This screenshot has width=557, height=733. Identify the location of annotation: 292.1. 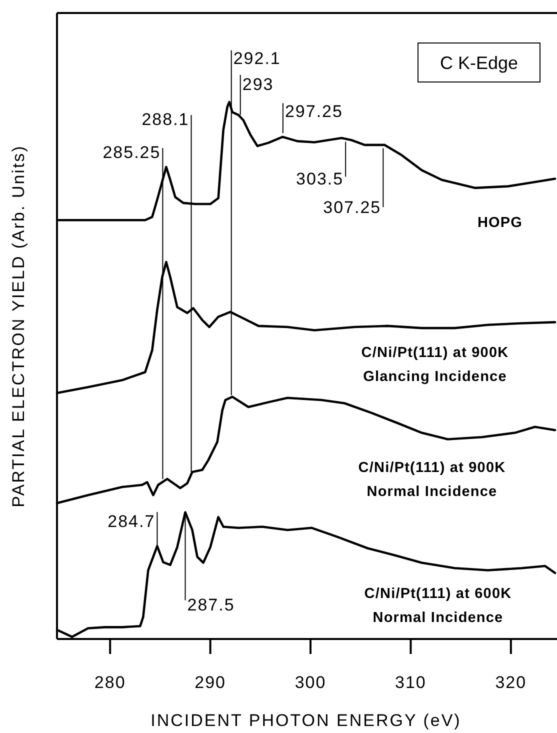
(257, 58).